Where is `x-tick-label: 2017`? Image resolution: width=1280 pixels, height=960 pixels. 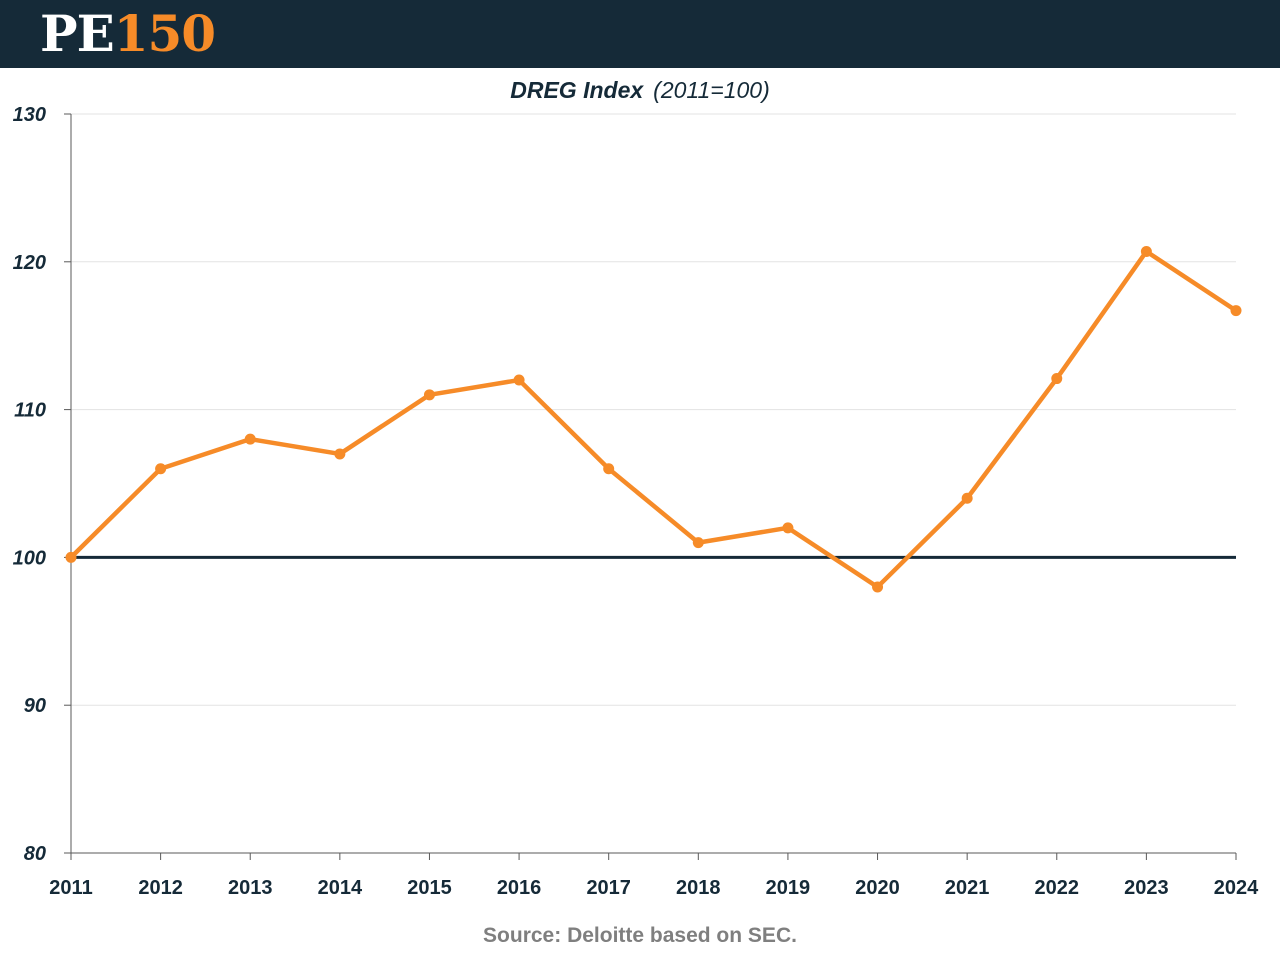 x-tick-label: 2017 is located at coordinates (608, 888).